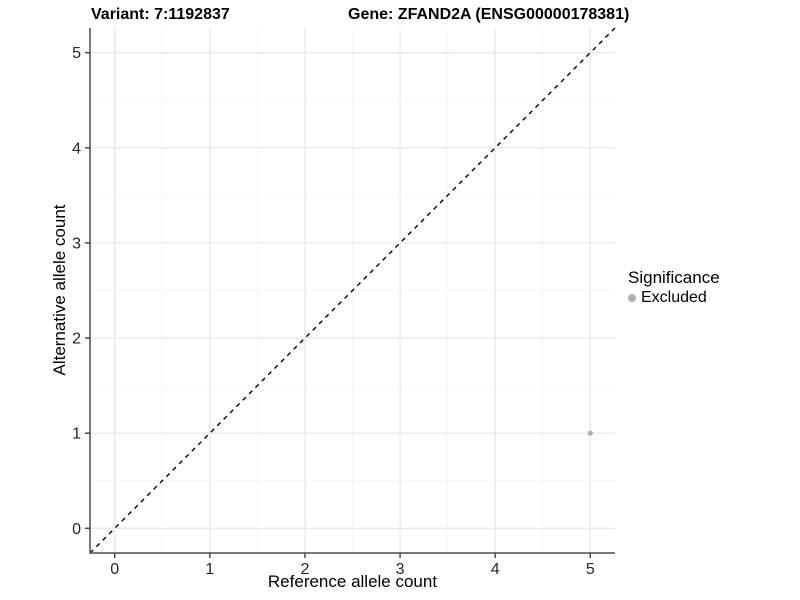 This screenshot has height=600, width=800. Describe the element at coordinates (632, 298) in the screenshot. I see `excluded-point-icon` at that location.